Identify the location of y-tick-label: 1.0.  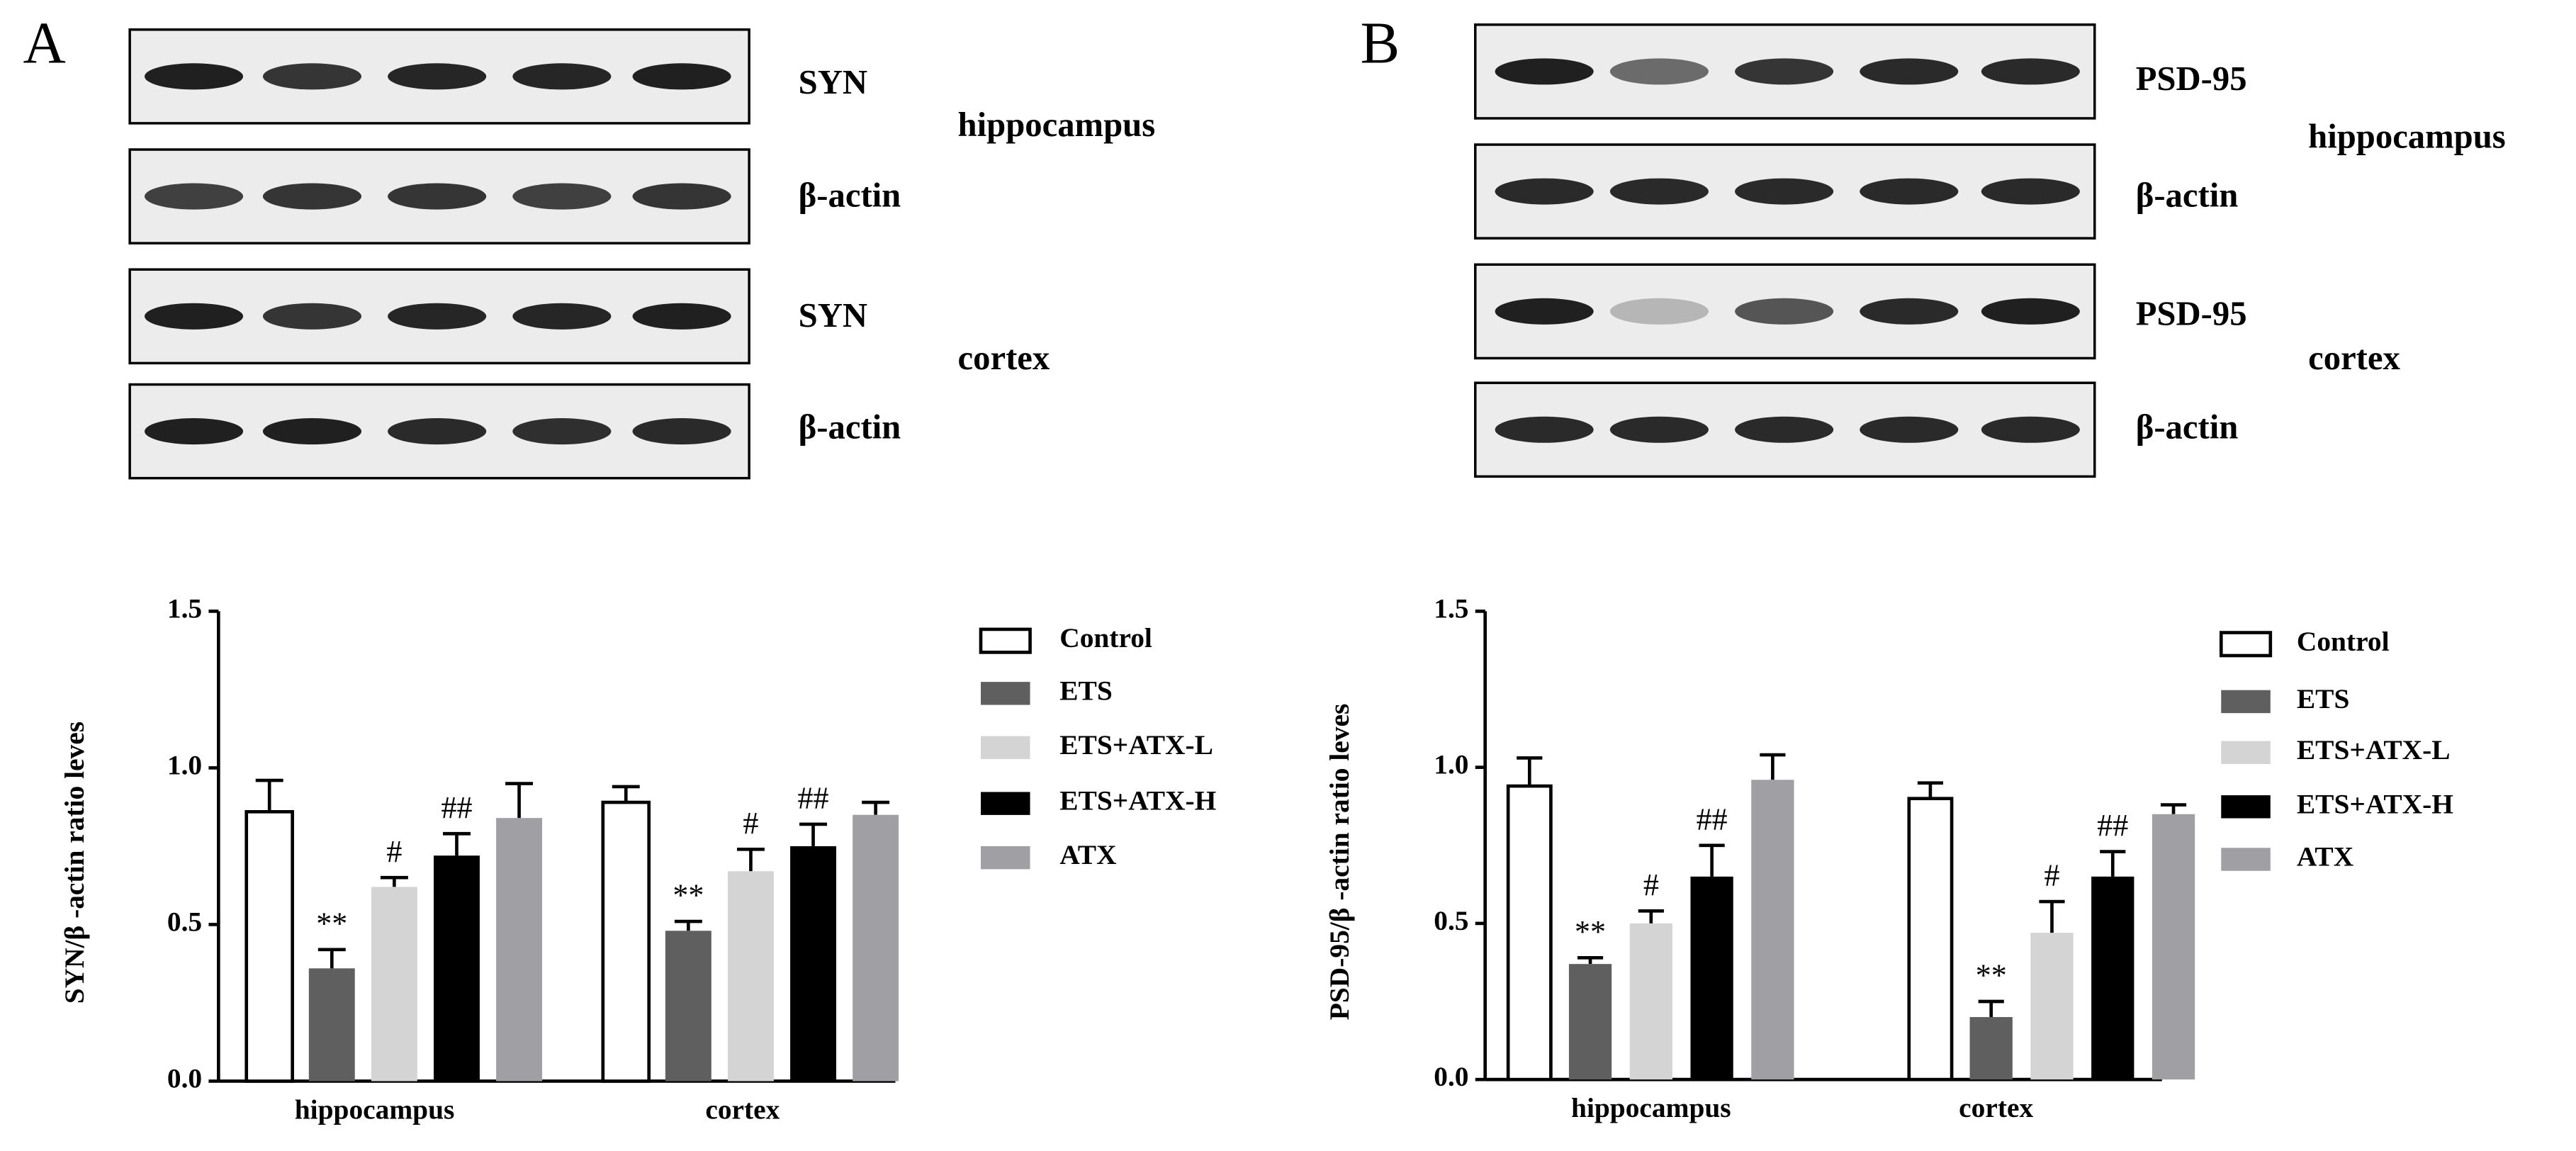
(1451, 764).